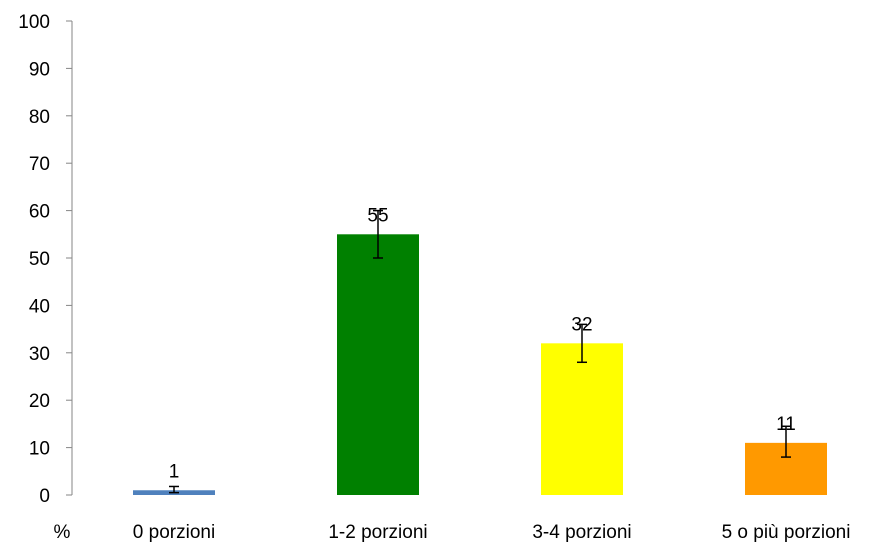  Describe the element at coordinates (174, 471) in the screenshot. I see `data-label: 1` at that location.